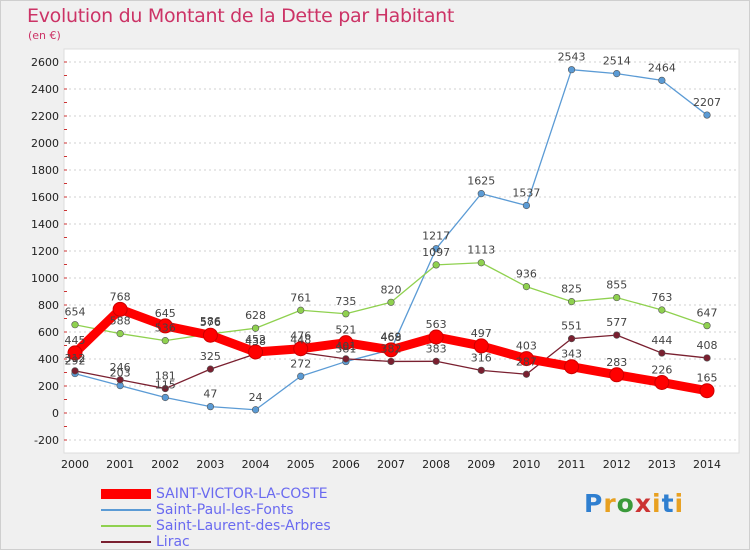  I want to click on x-tick-label: 2007, so click(391, 464).